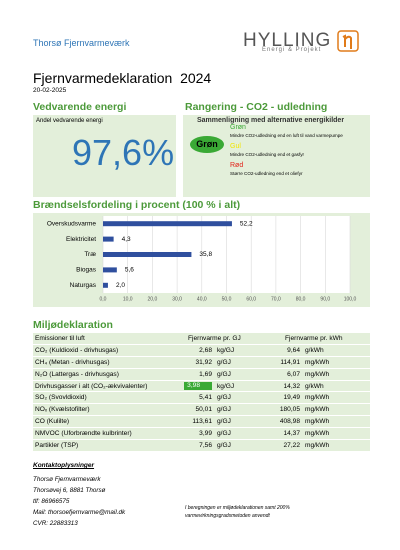 The height and width of the screenshot is (550, 400). Describe the element at coordinates (238, 127) in the screenshot. I see `level-label: Grøn` at that location.